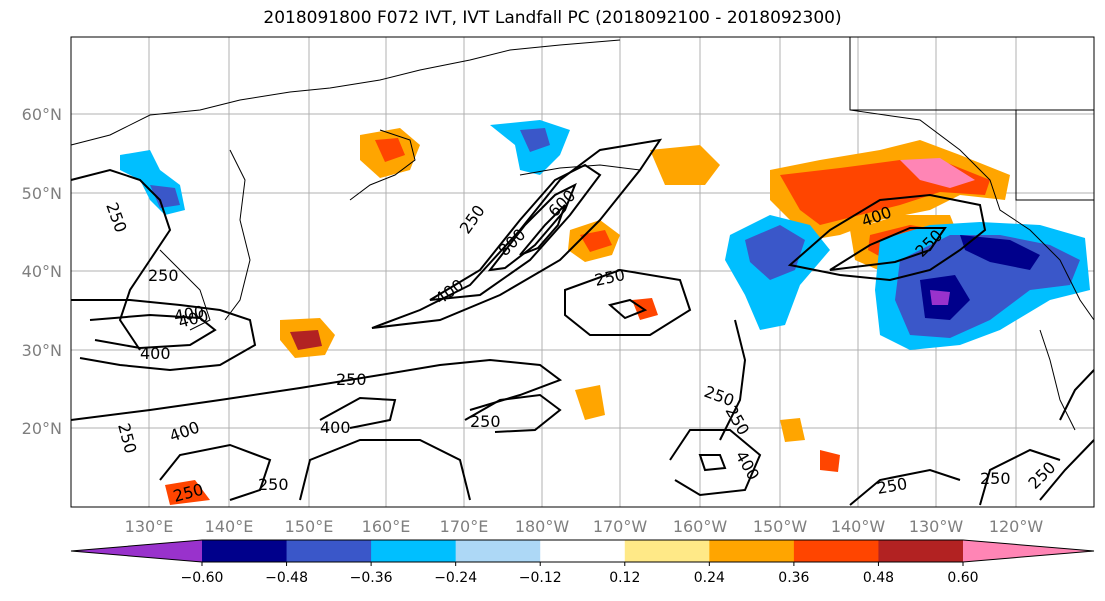 The height and width of the screenshot is (601, 1105). What do you see at coordinates (793, 578) in the screenshot?
I see `colorbar-tick-label: 0.36` at bounding box center [793, 578].